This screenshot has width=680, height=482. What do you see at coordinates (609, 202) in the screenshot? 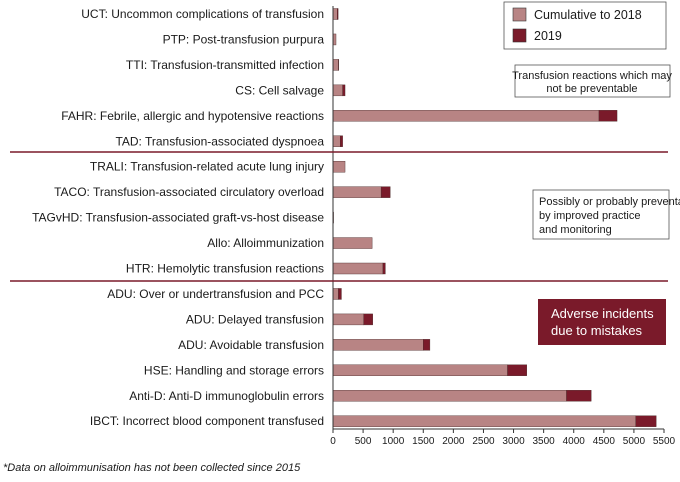
I see `group-box-line: Possibly or probably preventable` at bounding box center [609, 202].